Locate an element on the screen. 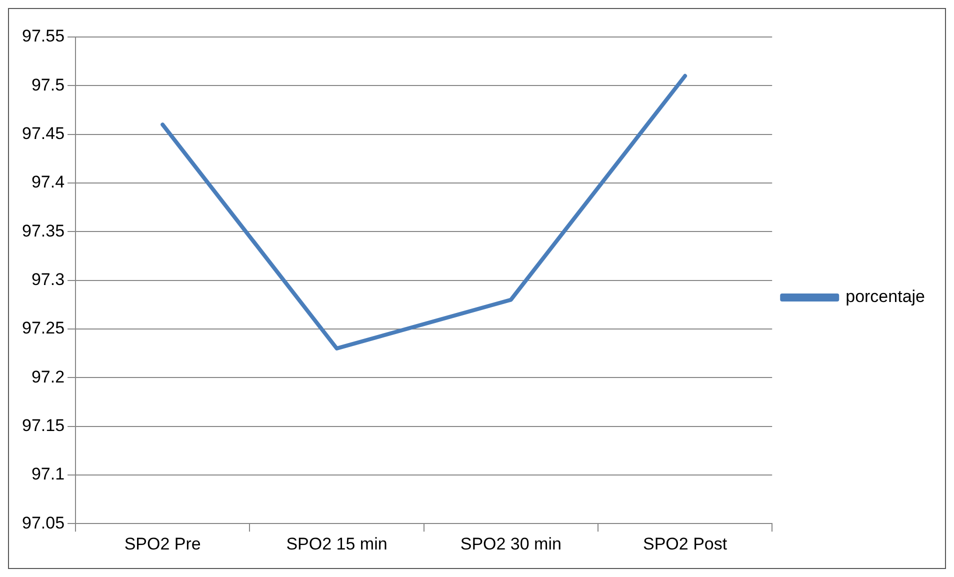  y-tick-label: 97.15 is located at coordinates (43, 425).